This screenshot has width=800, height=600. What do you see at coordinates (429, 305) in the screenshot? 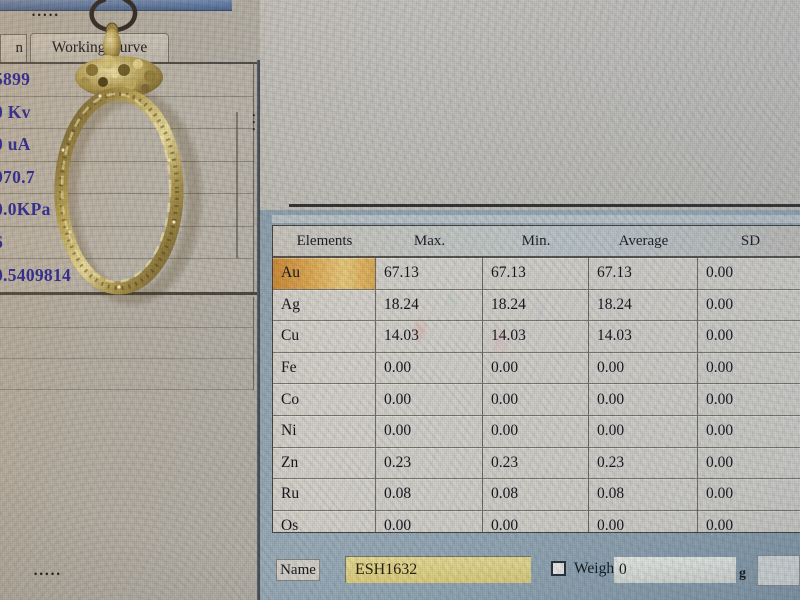
I see `max-cell: 18.24` at bounding box center [429, 305].